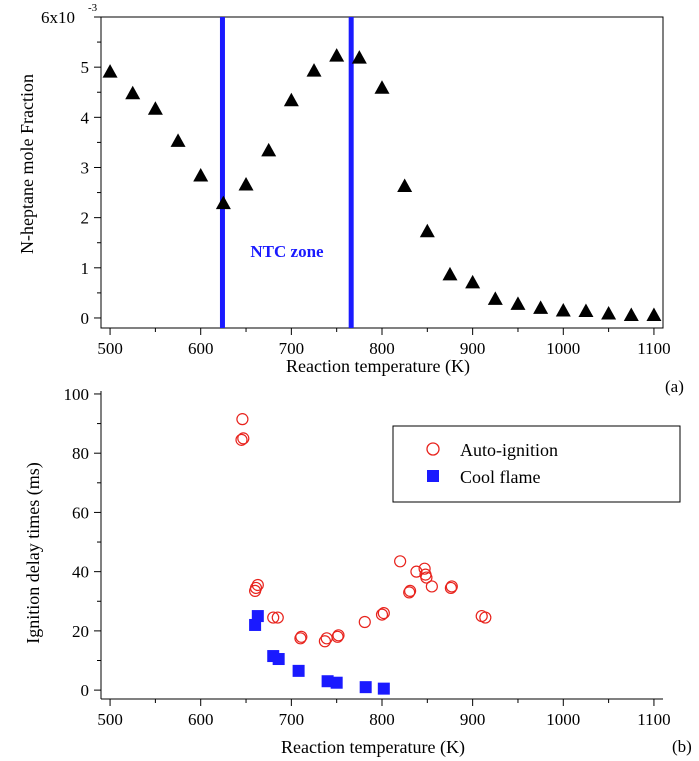  Describe the element at coordinates (80, 572) in the screenshot. I see `panel-b-y-tick-label: 40` at that location.